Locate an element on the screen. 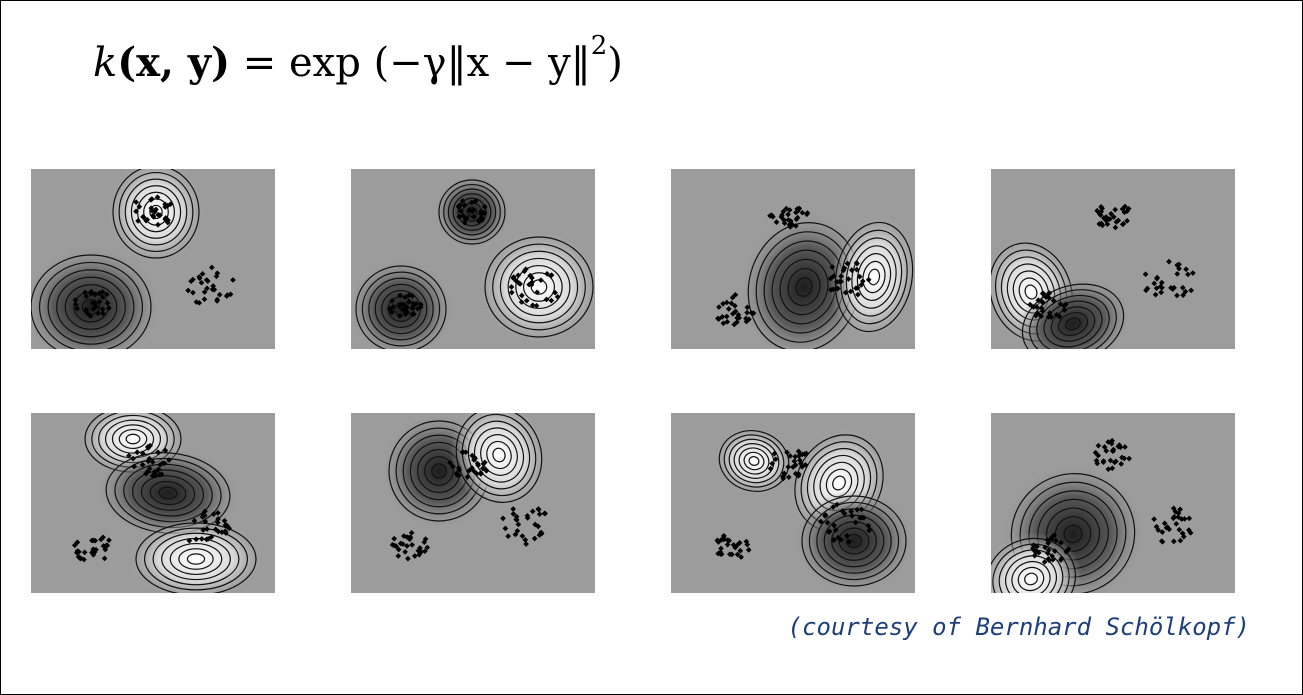 The image size is (1303, 695). formula-exp: exp is located at coordinates (325, 63).